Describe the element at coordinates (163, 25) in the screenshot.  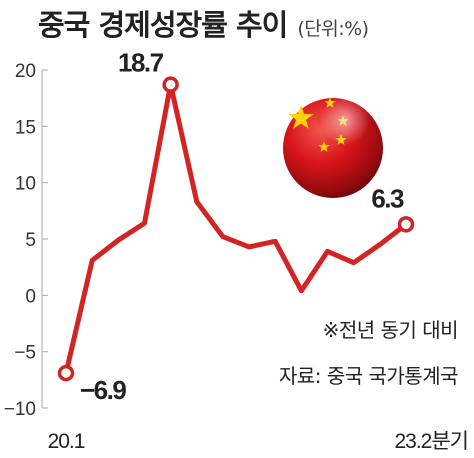
I see `chart-title: 중국 경제성장률 추이` at that location.